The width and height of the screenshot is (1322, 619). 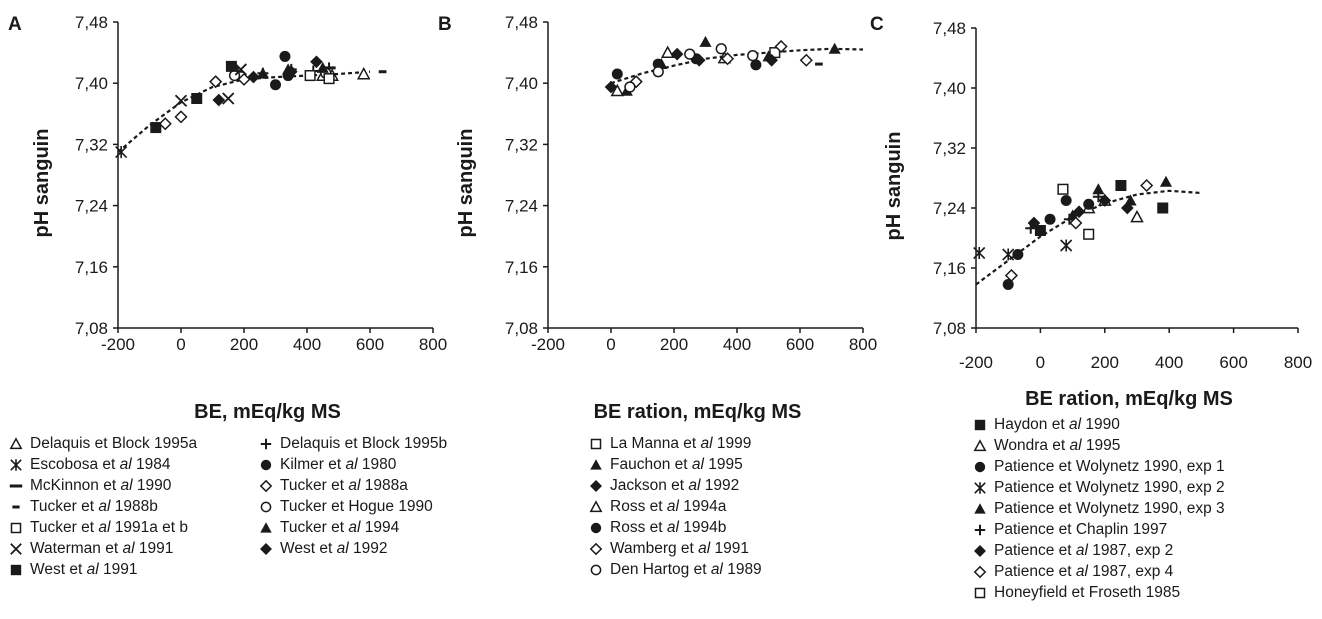 I want to click on legend-item: La Manna et al 1999, so click(x=675, y=443).